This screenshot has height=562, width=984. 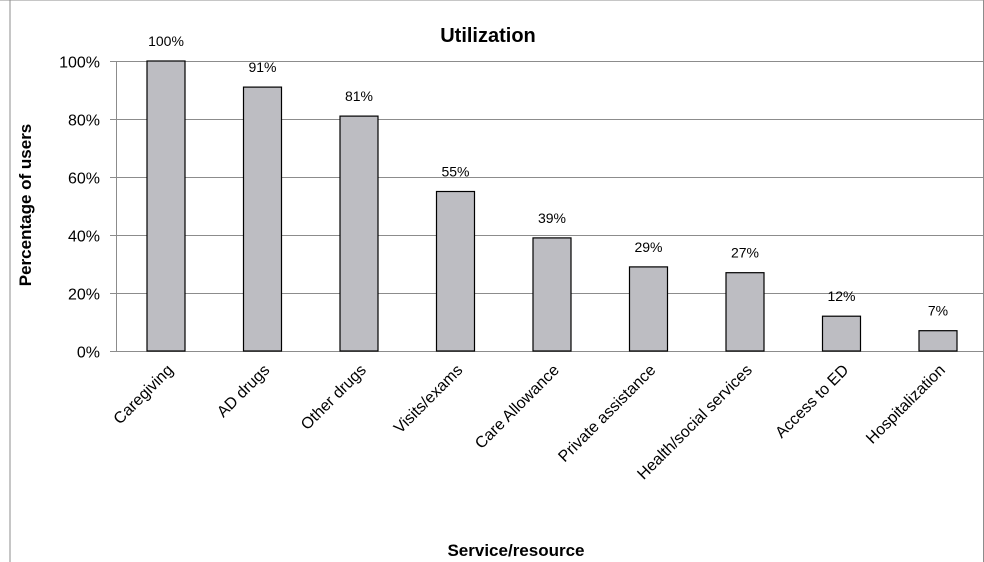 What do you see at coordinates (144, 395) in the screenshot?
I see `x-category-label: Caregiving` at bounding box center [144, 395].